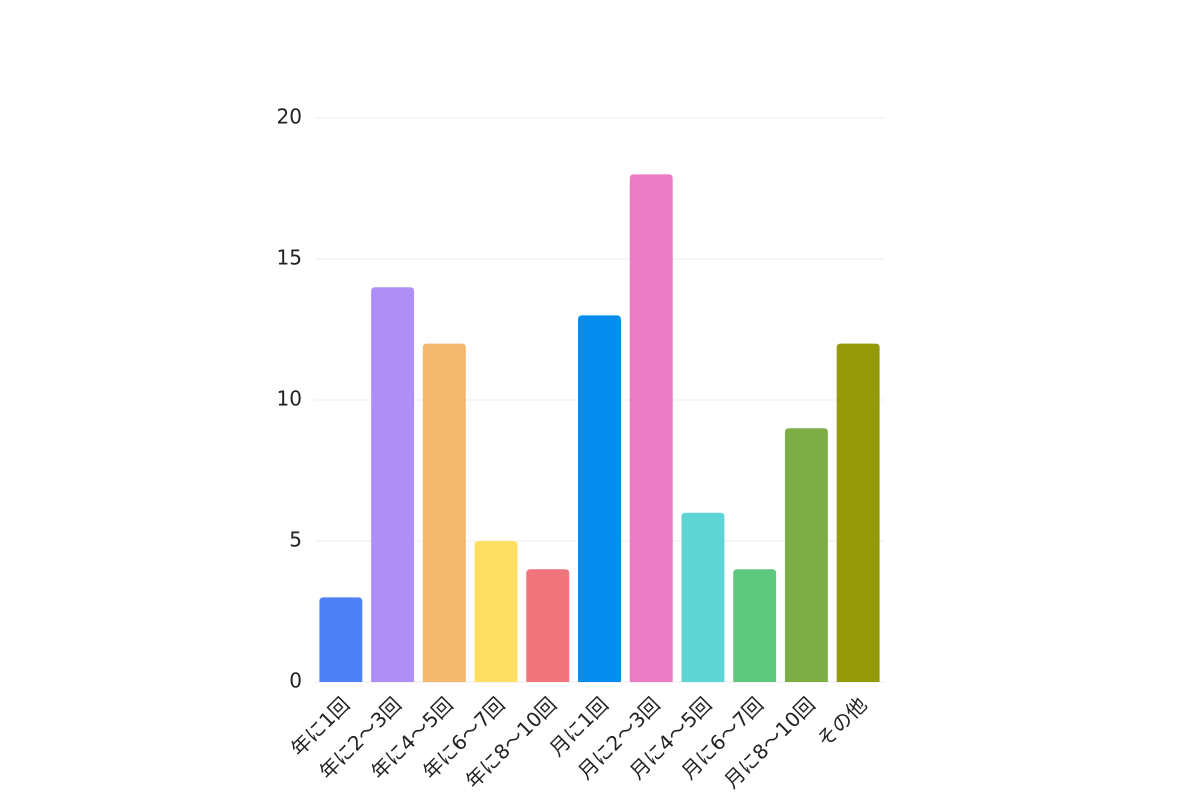 Image resolution: width=1200 pixels, height=800 pixels. Describe the element at coordinates (295, 681) in the screenshot. I see `y-tick-label: 0` at that location.